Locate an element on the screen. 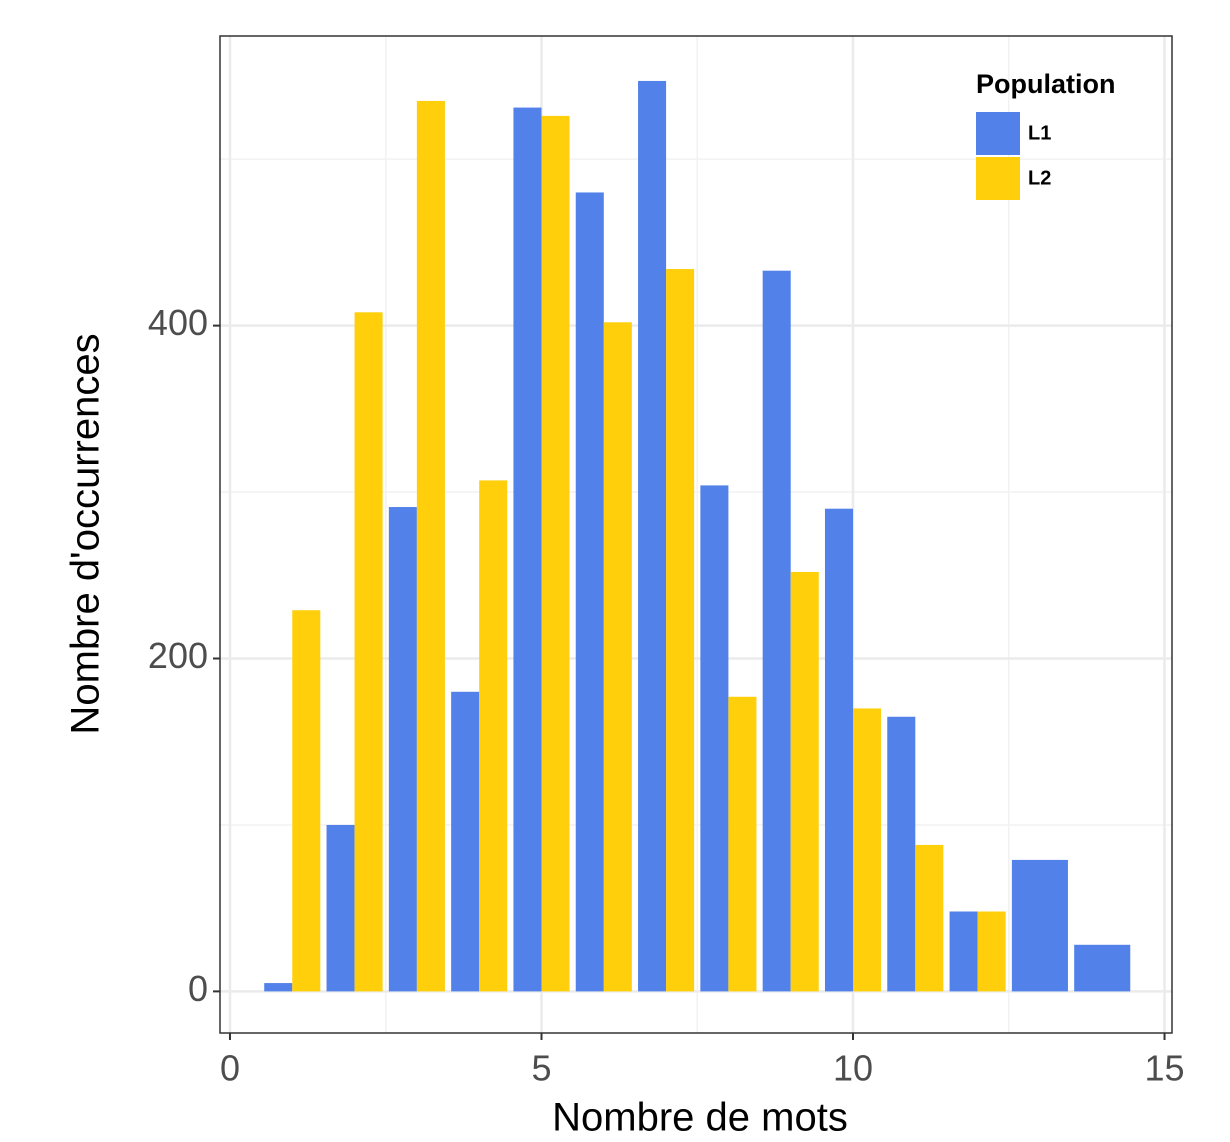  y-axis-title: Nombre d'occurrences is located at coordinates (86, 533).